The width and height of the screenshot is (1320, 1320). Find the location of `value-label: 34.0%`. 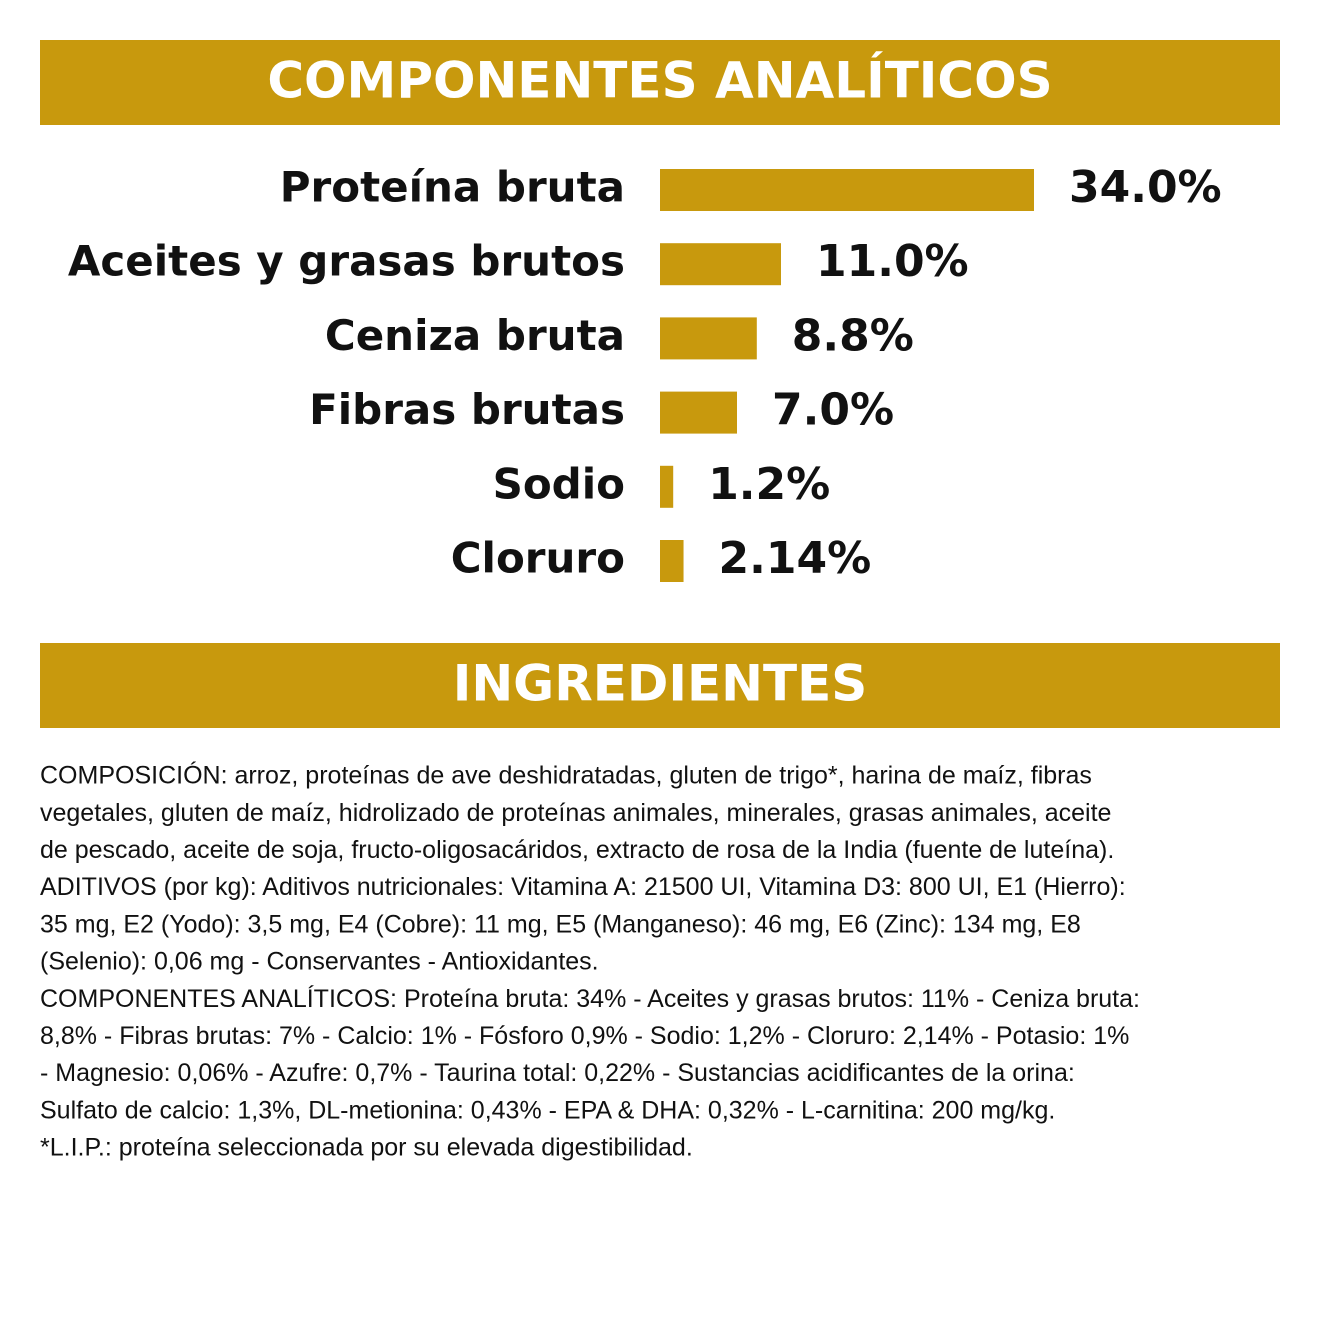

value-label: 34.0% is located at coordinates (1145, 187).